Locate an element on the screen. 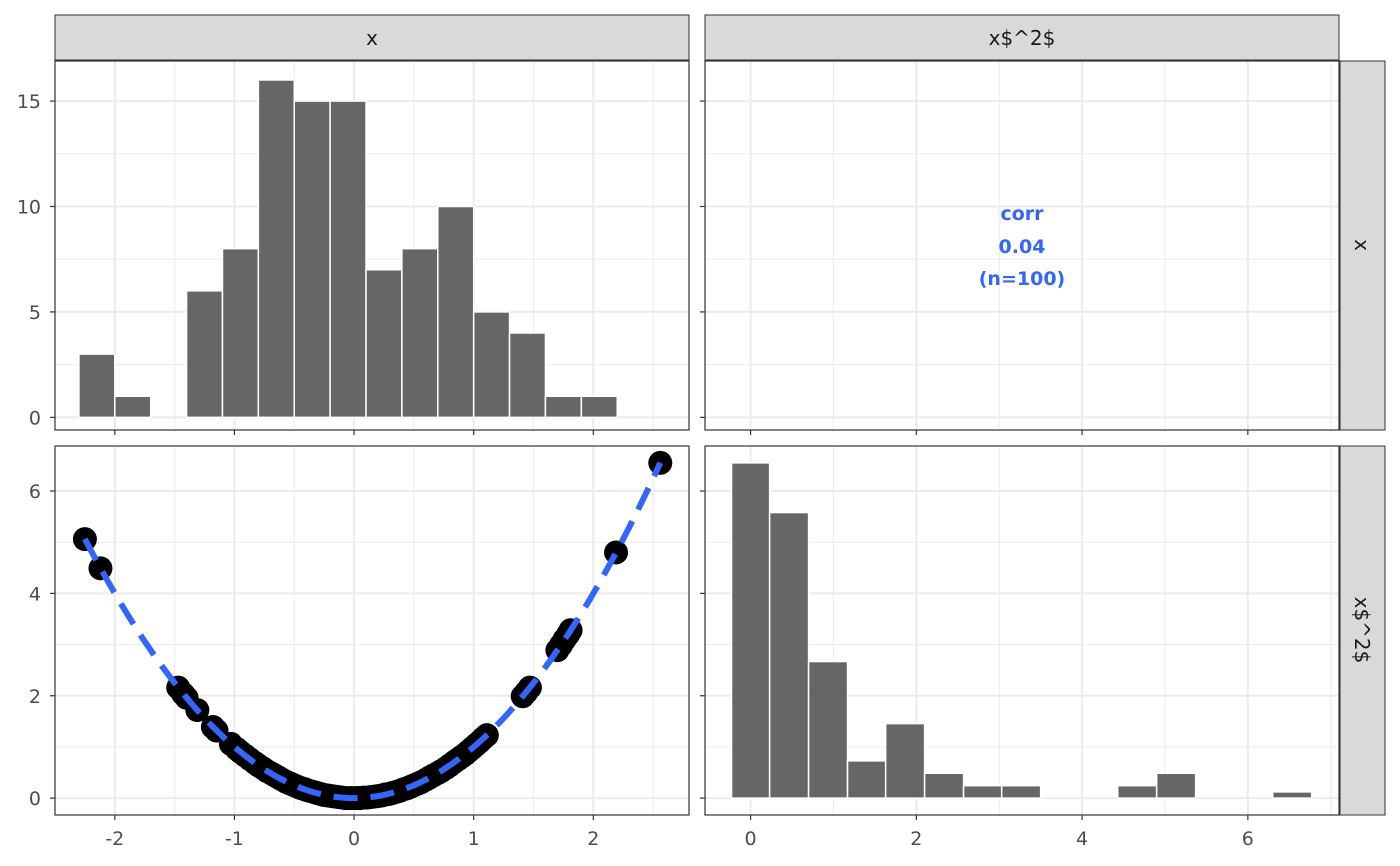 This screenshot has width=1400, height=866. y-tick-label: 15 is located at coordinates (29, 102).